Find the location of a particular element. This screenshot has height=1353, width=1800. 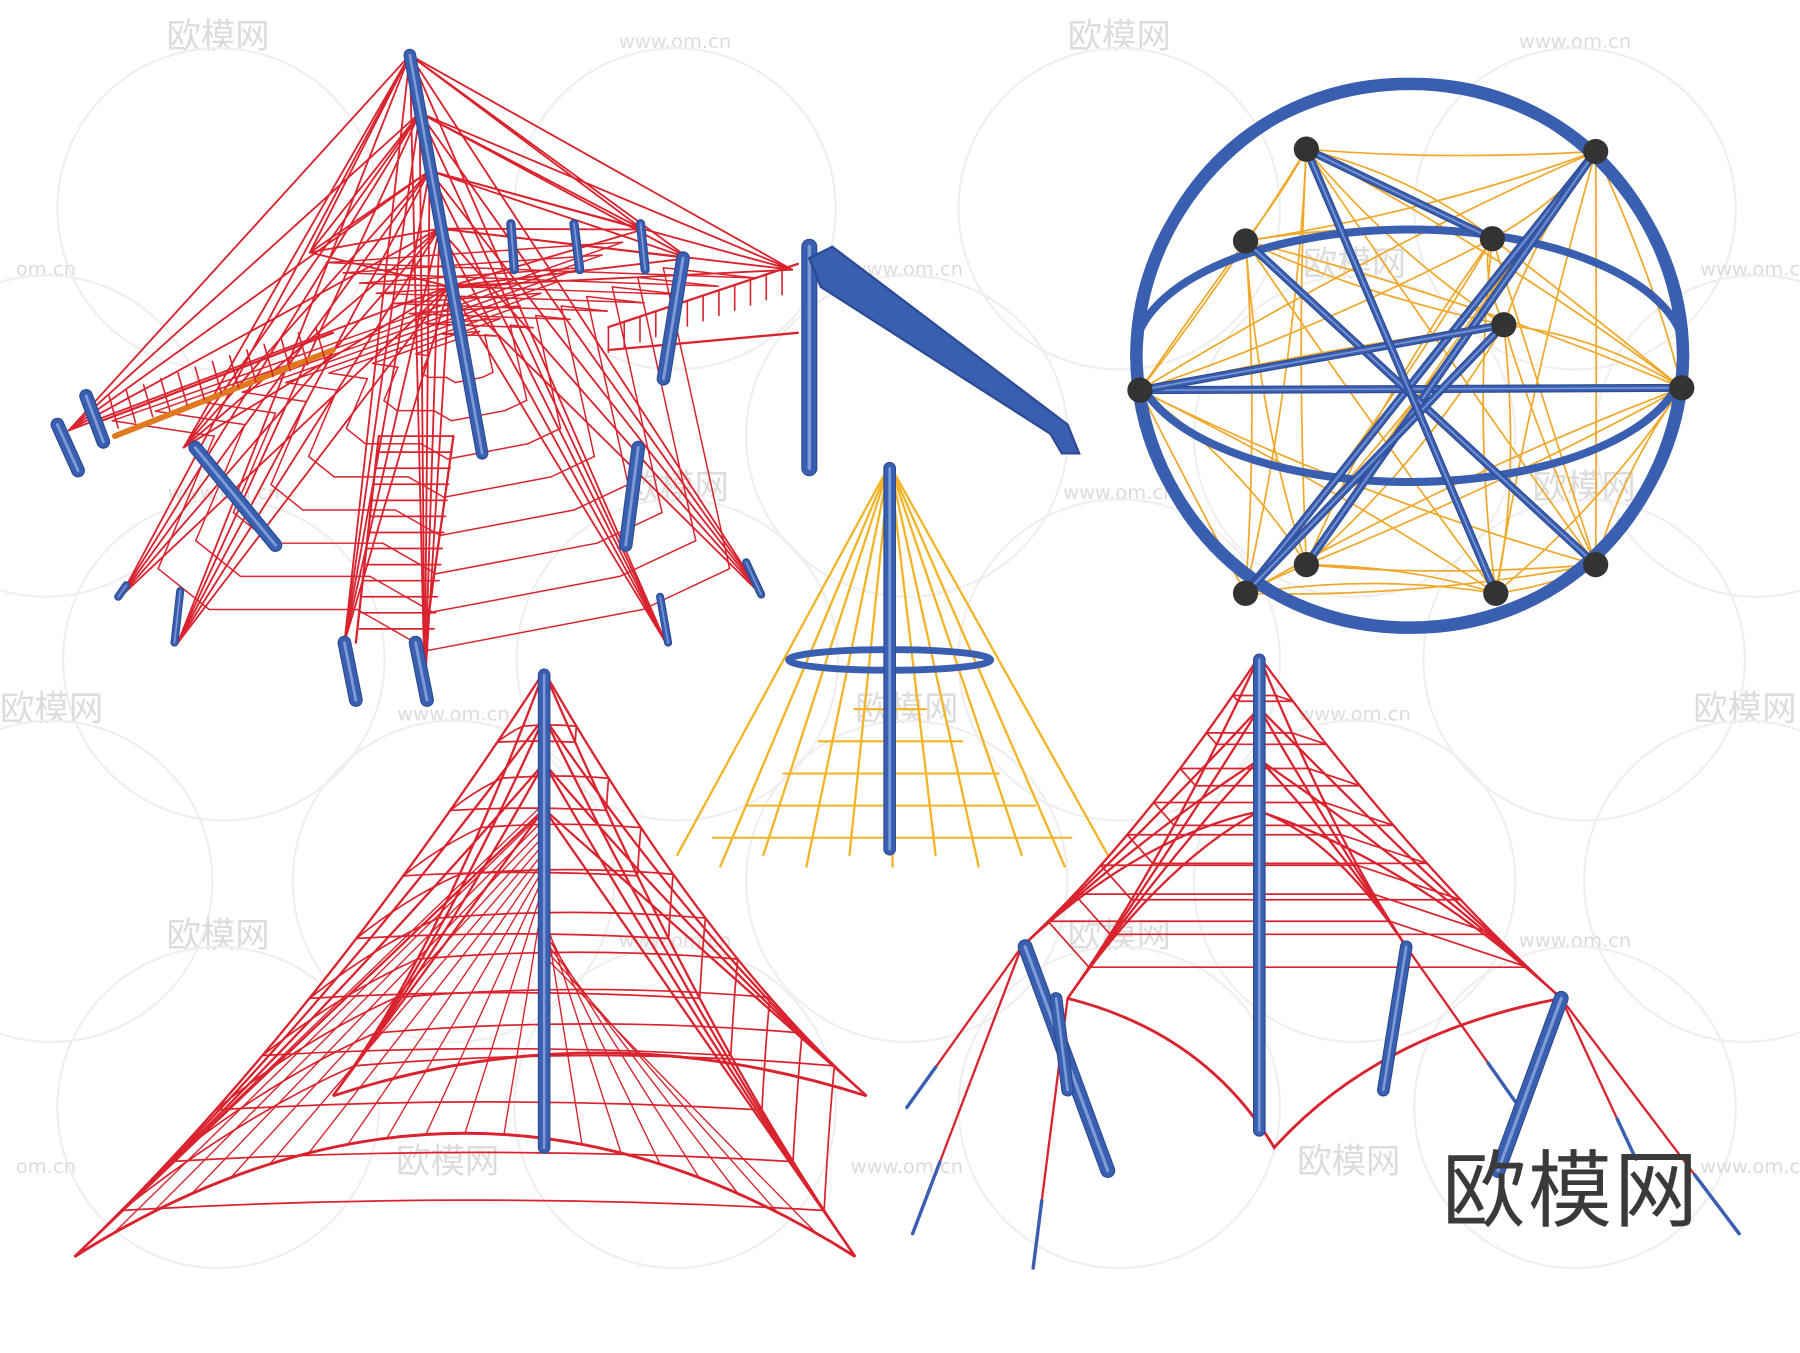

turnbuckle is located at coordinates (1626, 1139).